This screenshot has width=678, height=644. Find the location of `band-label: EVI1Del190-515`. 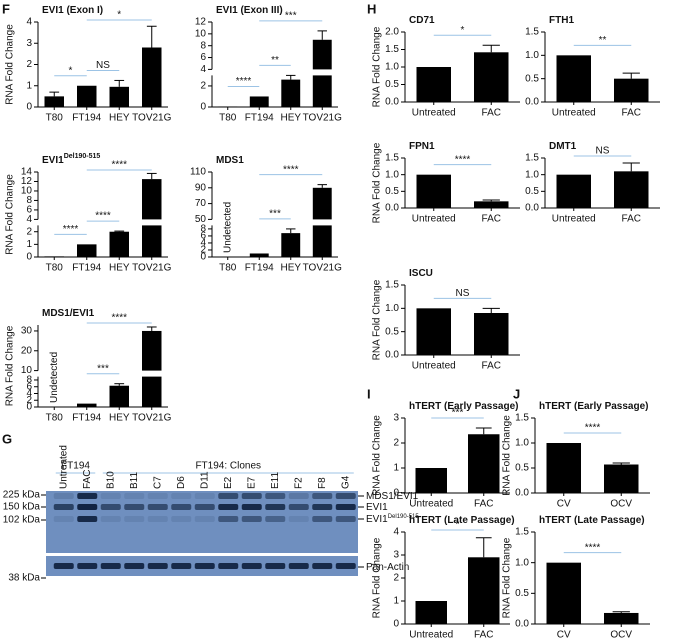

band-label: EVI1Del190-515 is located at coordinates (392, 519).